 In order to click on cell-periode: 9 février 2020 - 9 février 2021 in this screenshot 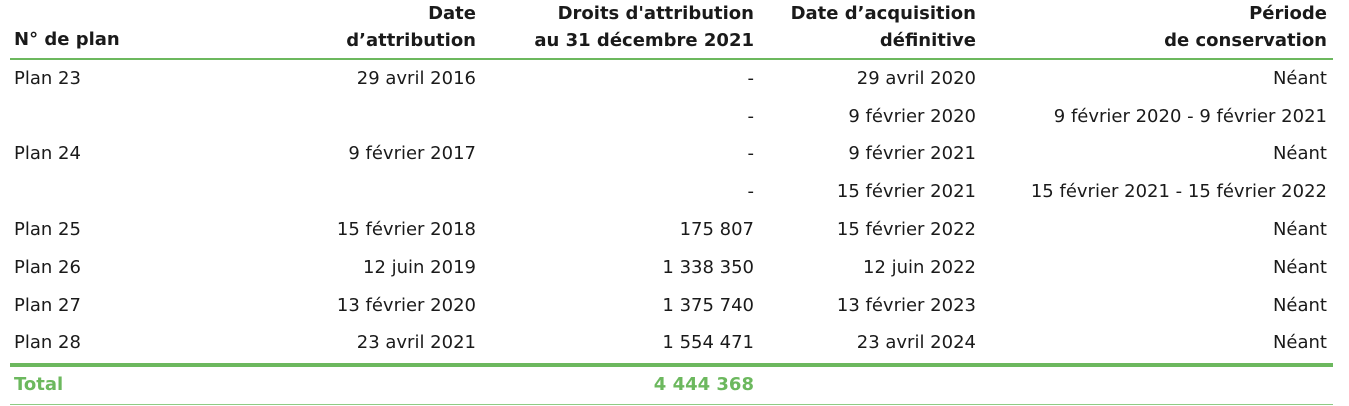, I will do `click(1190, 116)`.